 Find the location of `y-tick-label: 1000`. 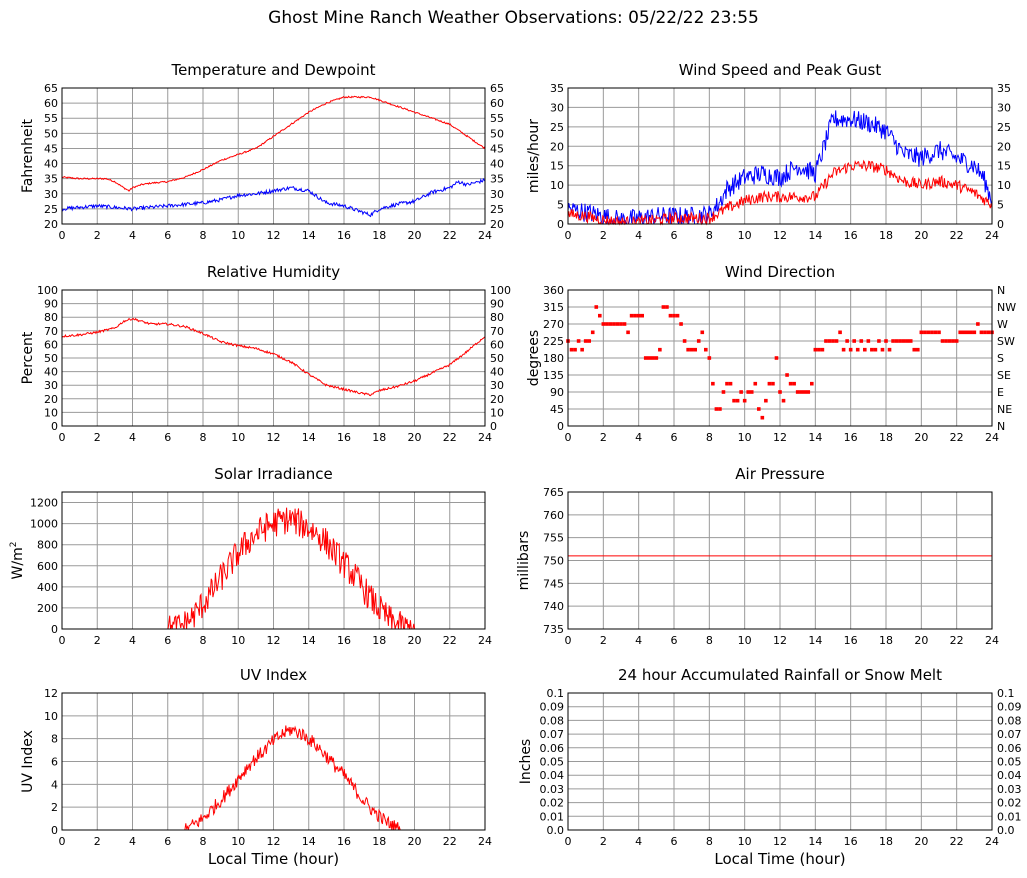

y-tick-label: 1000 is located at coordinates (44, 524).